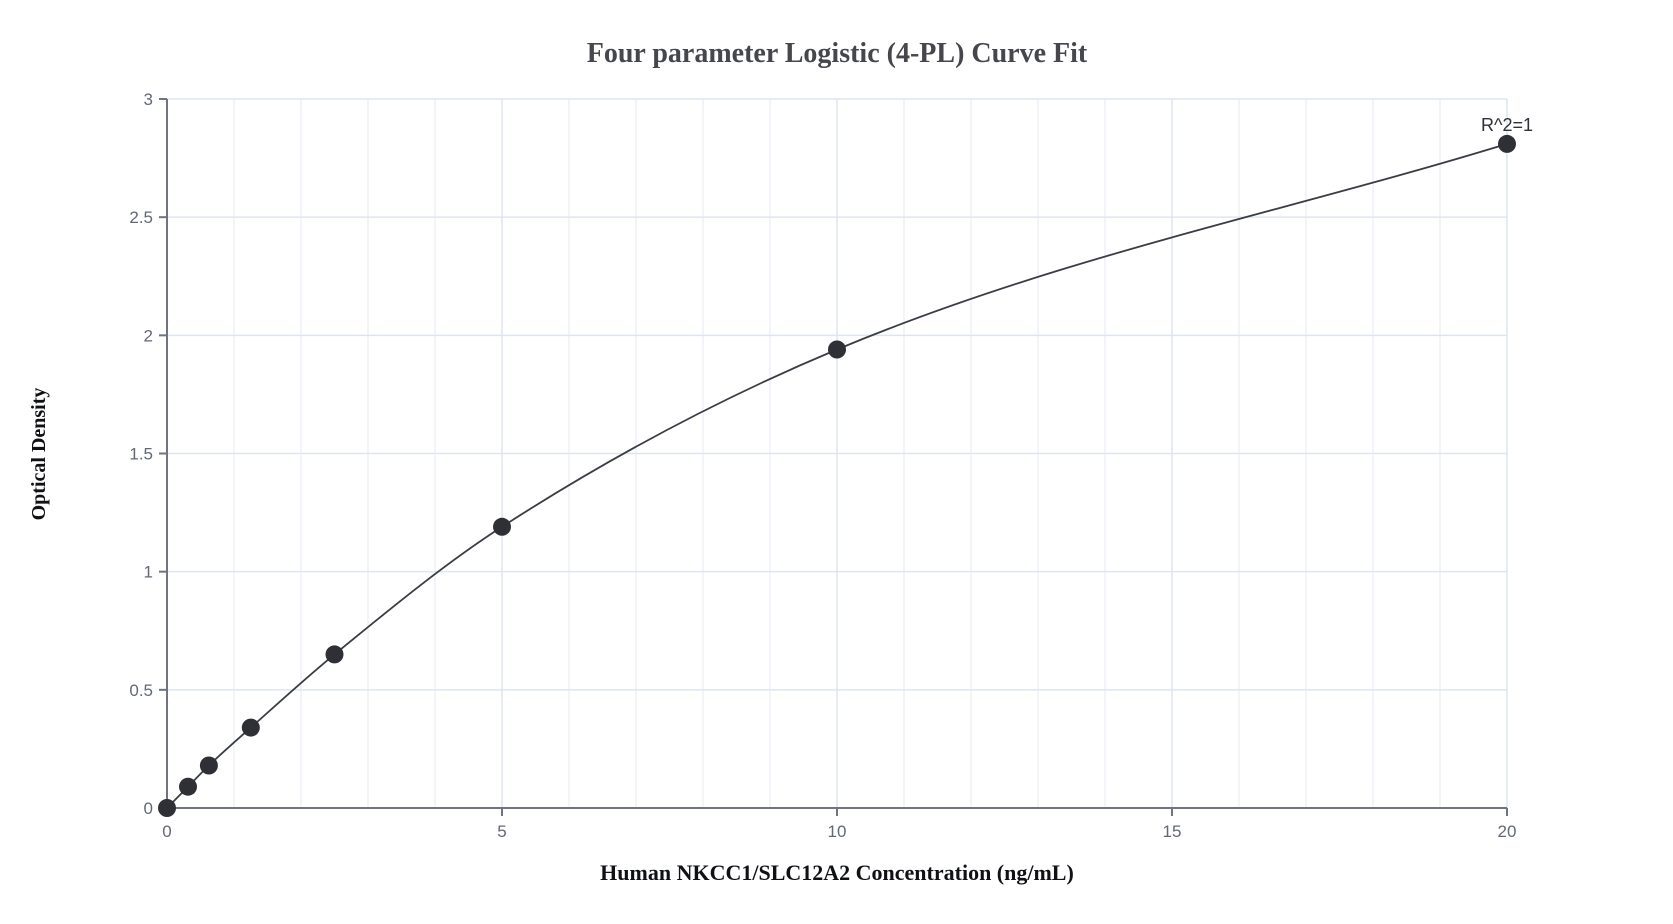 Image resolution: width=1673 pixels, height=924 pixels. What do you see at coordinates (141, 217) in the screenshot?
I see `y-tick-label: 2.5` at bounding box center [141, 217].